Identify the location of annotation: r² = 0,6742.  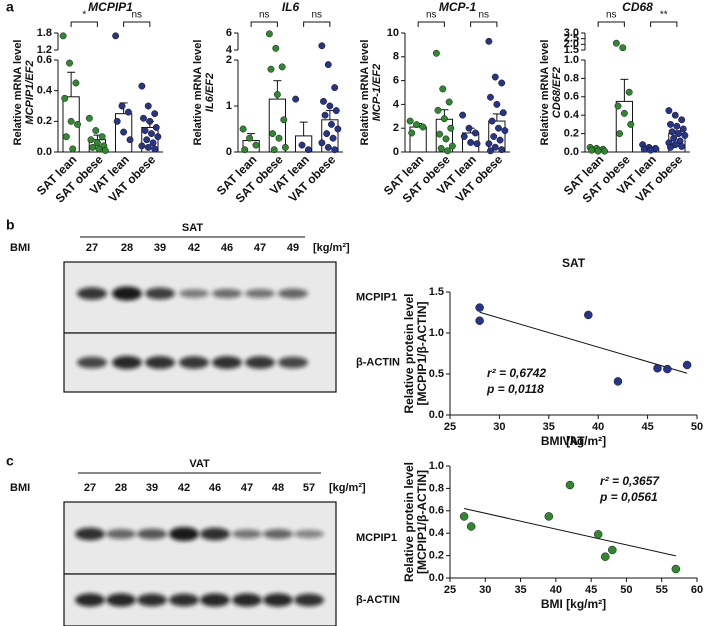
(516, 373).